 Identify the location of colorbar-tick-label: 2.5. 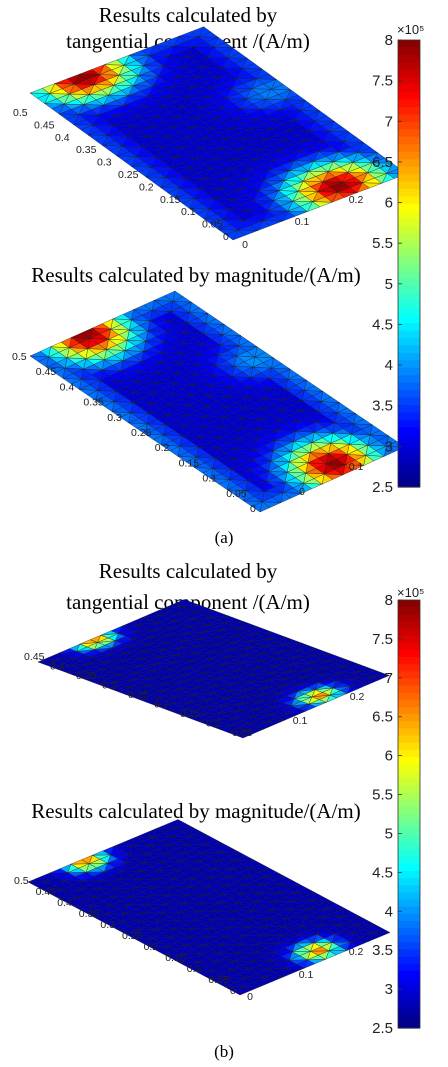
(382, 487).